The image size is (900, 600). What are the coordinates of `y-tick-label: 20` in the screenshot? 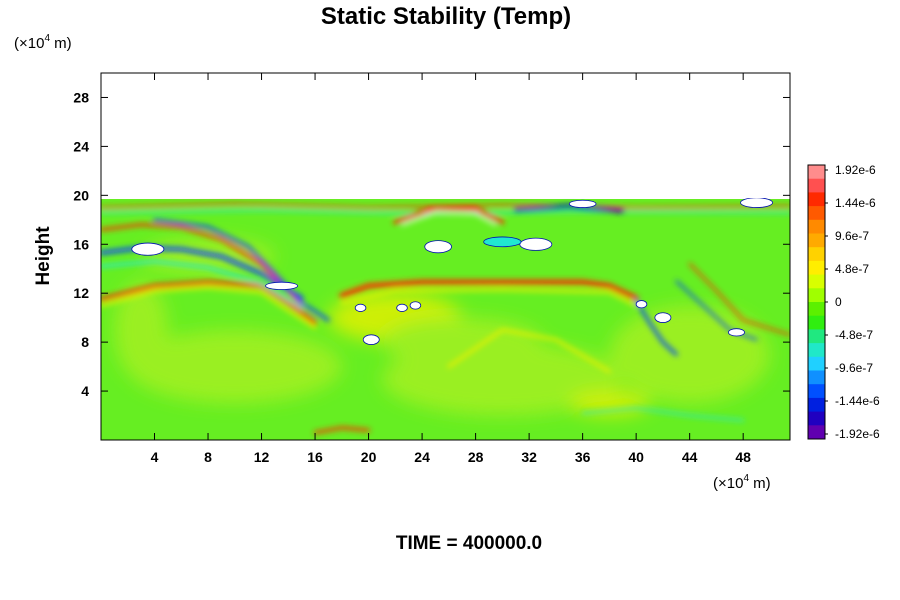 It's located at (81, 195).